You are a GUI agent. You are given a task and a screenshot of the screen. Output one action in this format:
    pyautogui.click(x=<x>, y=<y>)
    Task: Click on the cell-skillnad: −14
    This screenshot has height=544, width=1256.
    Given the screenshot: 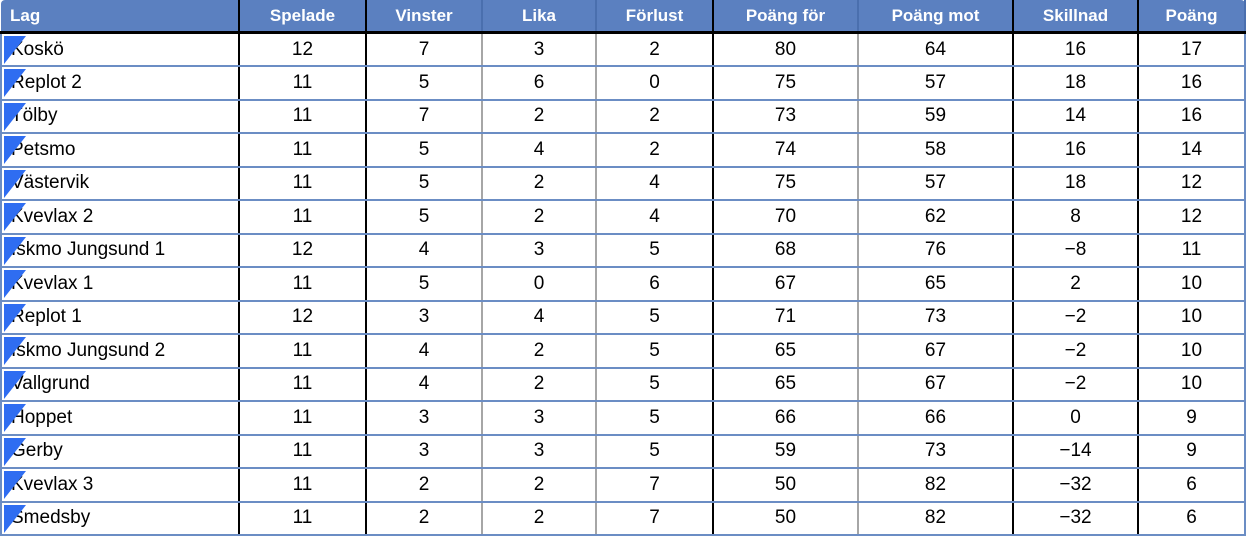 What is the action you would take?
    pyautogui.click(x=1075, y=451)
    